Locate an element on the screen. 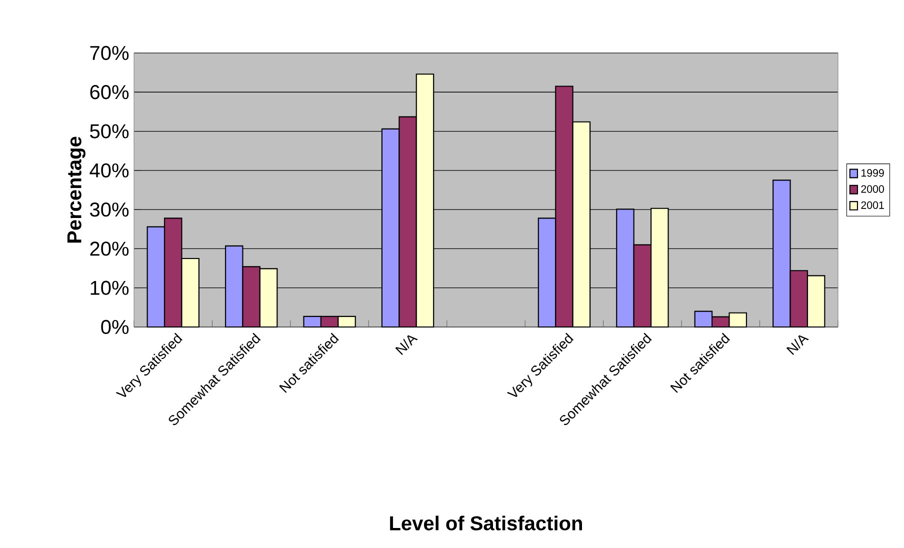 Image resolution: width=904 pixels, height=548 pixels. y-tick-label: 40% is located at coordinates (109, 170).